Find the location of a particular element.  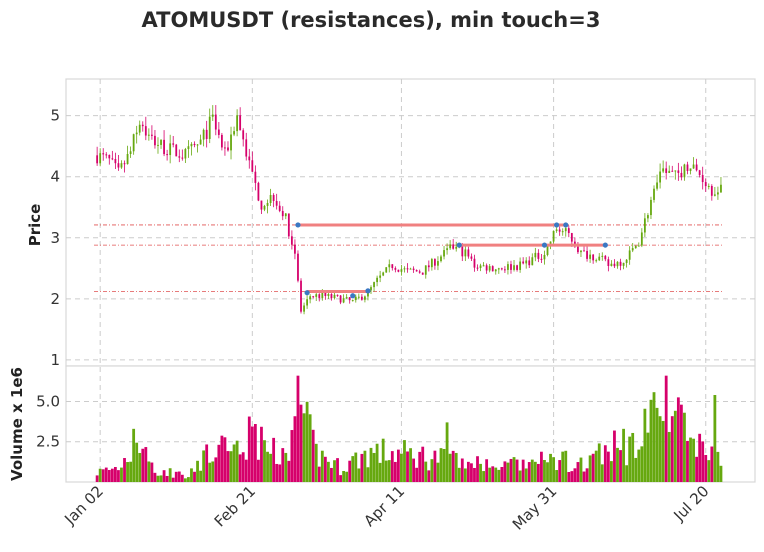

touch-marker is located at coordinates (544, 245).